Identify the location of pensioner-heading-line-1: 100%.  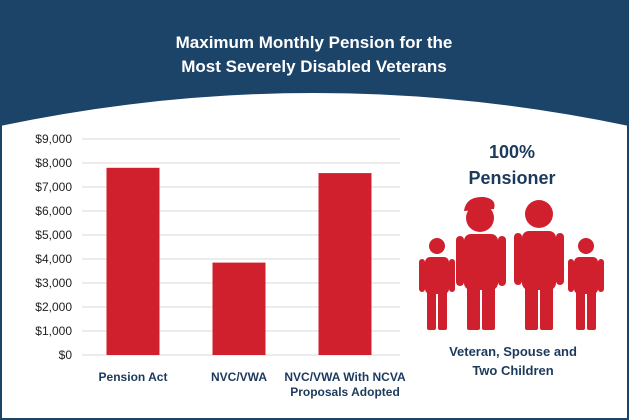
(512, 152).